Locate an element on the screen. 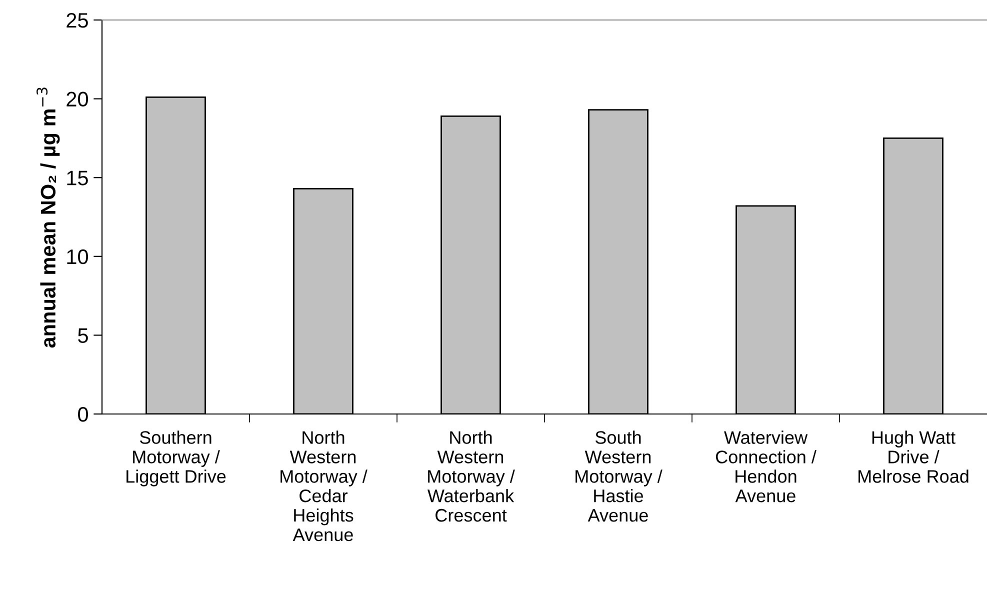 The height and width of the screenshot is (590, 987). x-tick-label: Southern Motorway / Liggett Drive is located at coordinates (176, 458).